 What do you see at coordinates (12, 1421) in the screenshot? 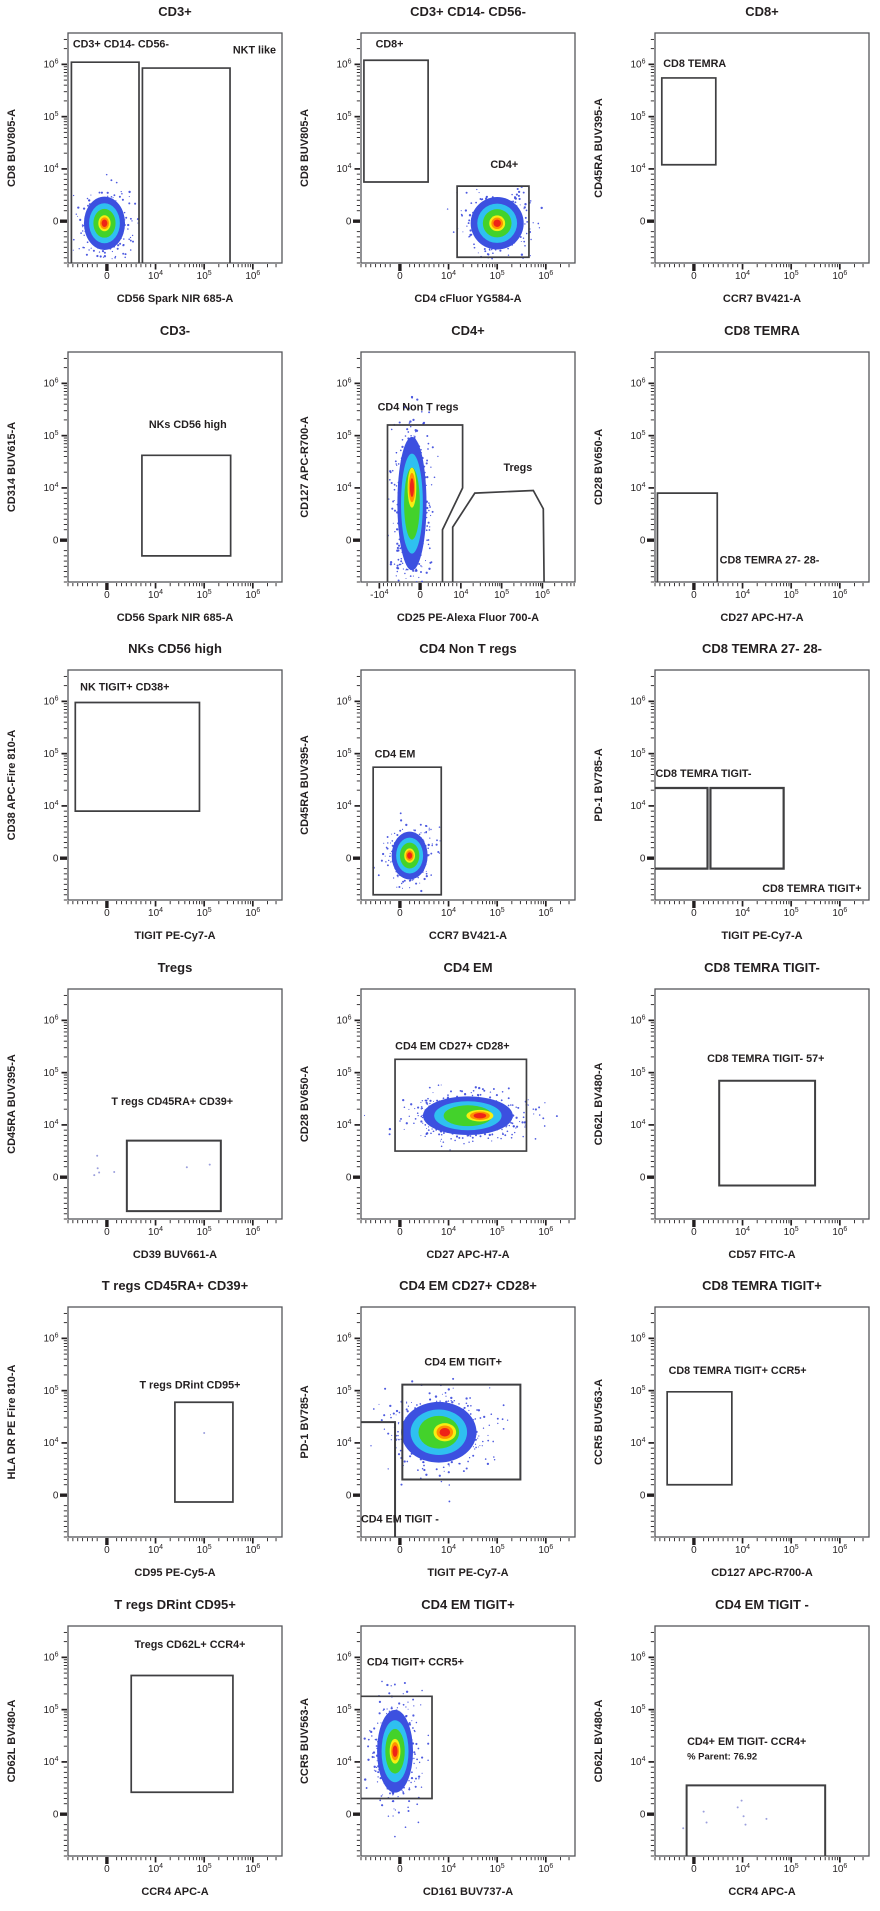
I see `y-axis-label: HLA DR PE Fire 810-A` at bounding box center [12, 1421].